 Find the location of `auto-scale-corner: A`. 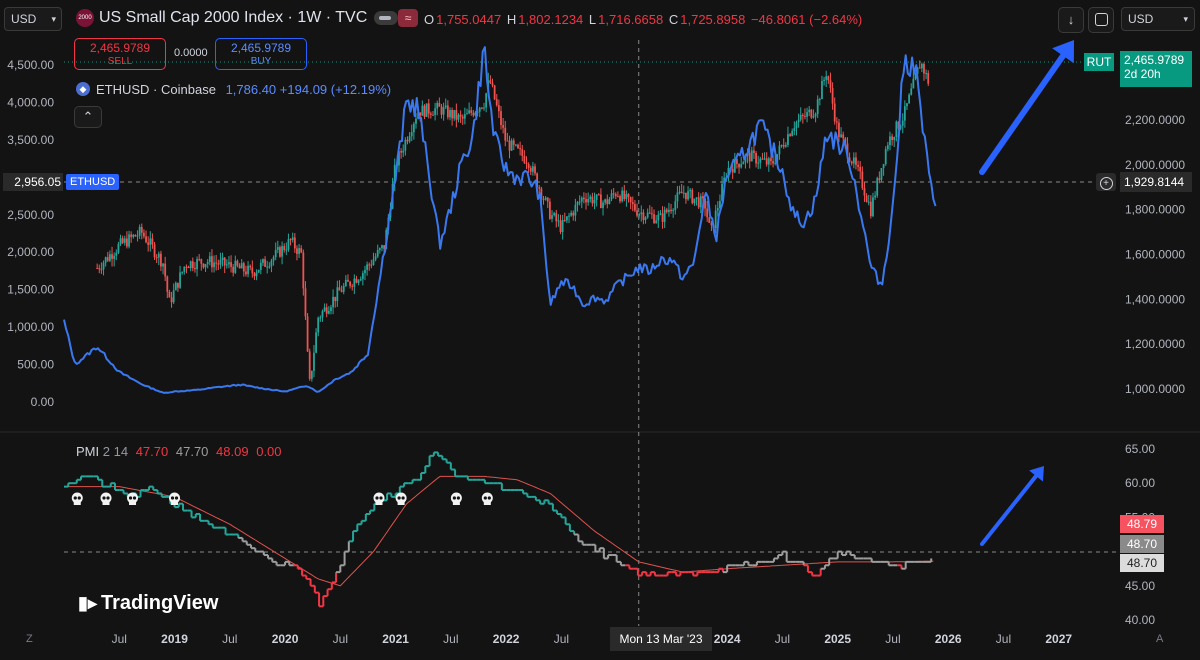

auto-scale-corner: A is located at coordinates (1160, 639).